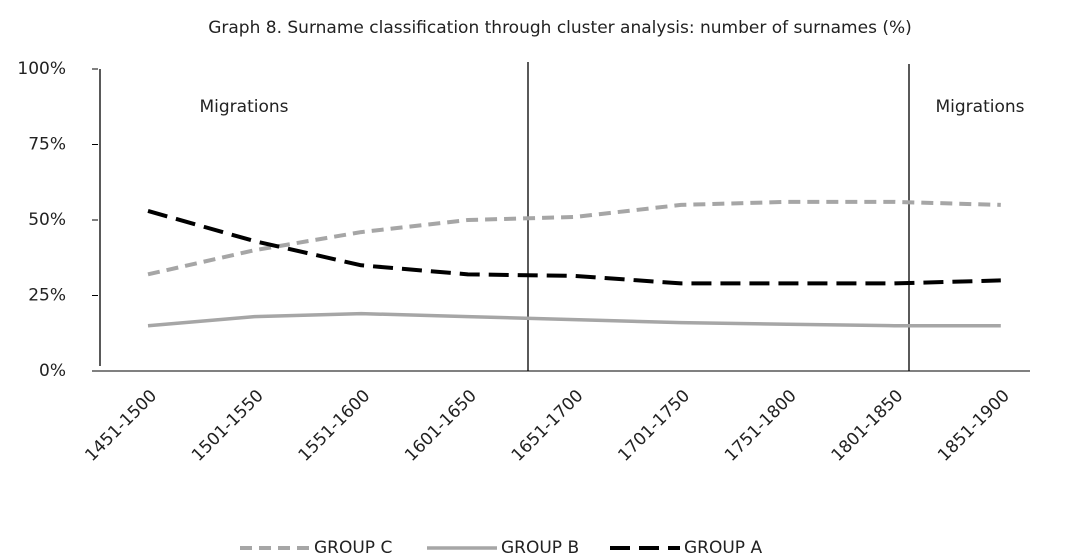 The image size is (1076, 560). I want to click on x-tick-label: 1601-1650, so click(441, 426).